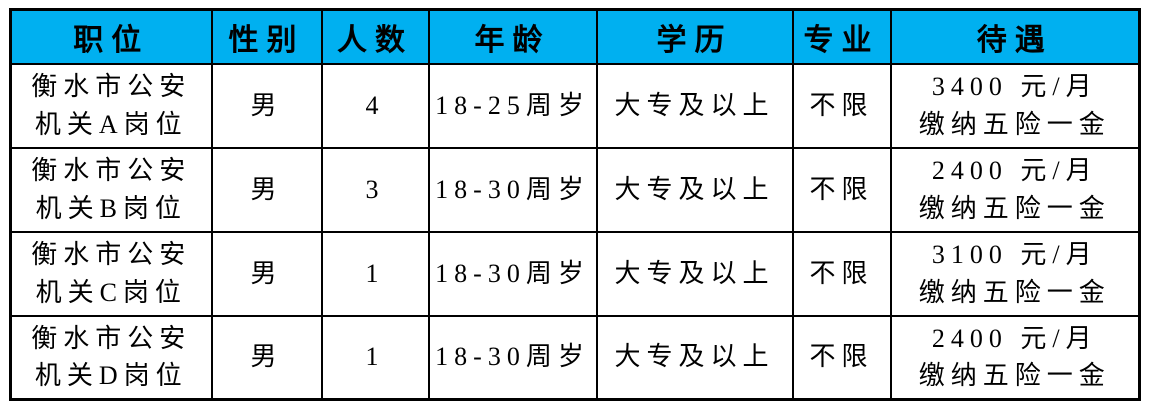  I want to click on column-header-education: 学历, so click(694, 36).